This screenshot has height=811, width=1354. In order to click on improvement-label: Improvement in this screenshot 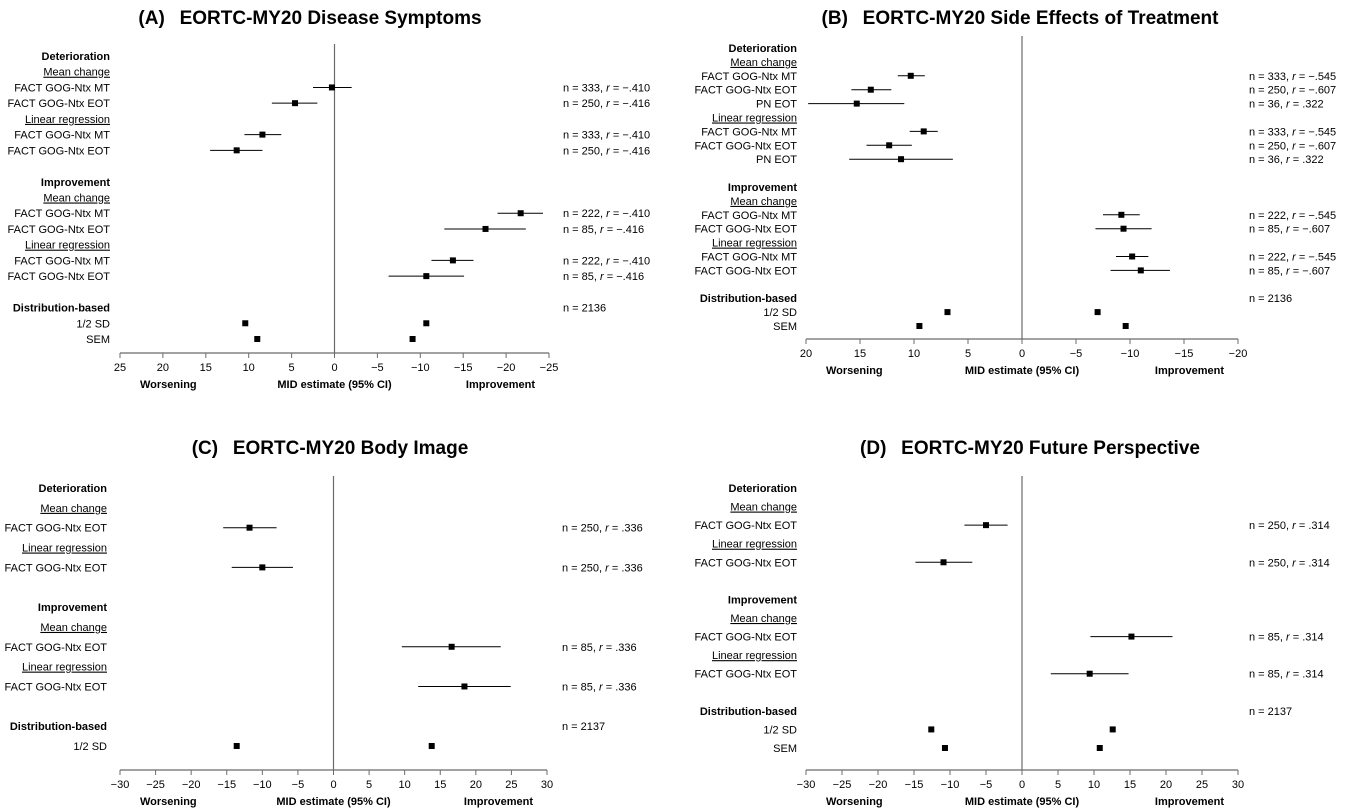, I will do `click(498, 802)`.